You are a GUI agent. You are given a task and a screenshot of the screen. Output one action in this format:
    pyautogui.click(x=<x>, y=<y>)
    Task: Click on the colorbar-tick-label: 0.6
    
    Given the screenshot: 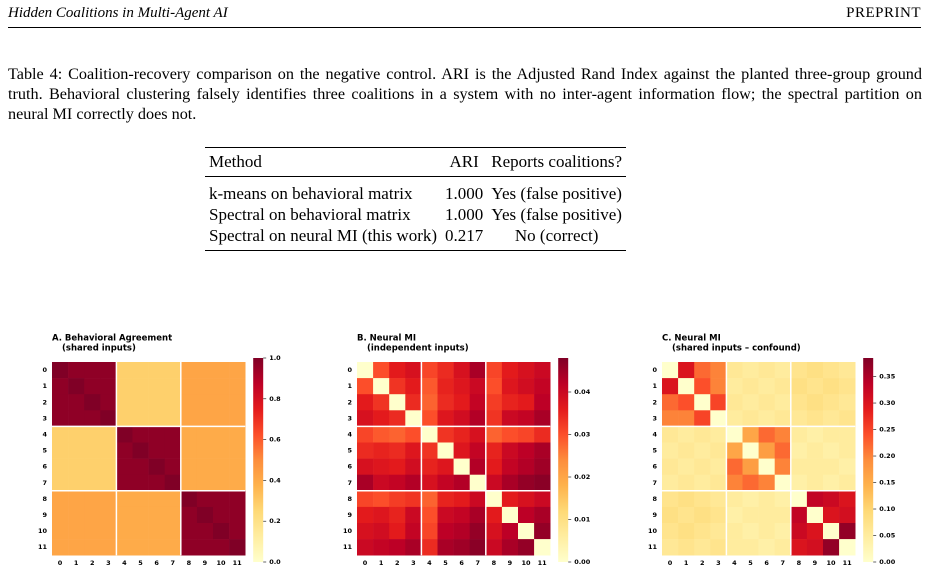 What is the action you would take?
    pyautogui.click(x=275, y=440)
    